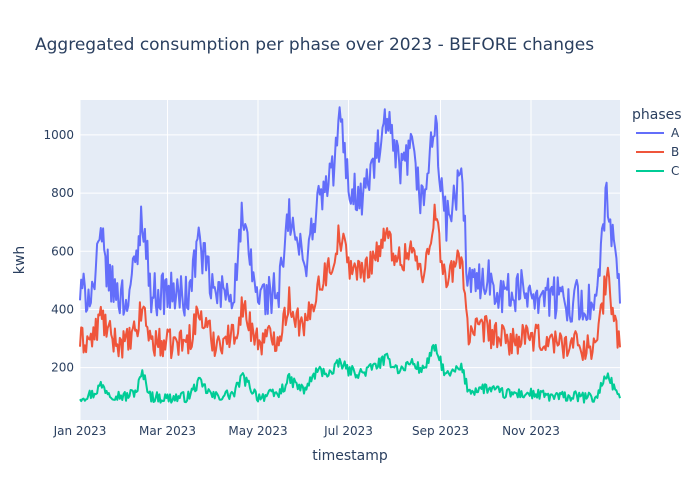 This screenshot has width=700, height=500. I want to click on legend: phases ABC, so click(657, 142).